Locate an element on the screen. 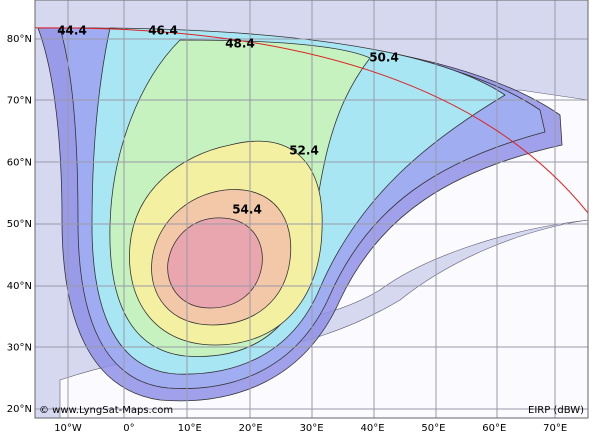  lon-label: 50°E is located at coordinates (433, 428).